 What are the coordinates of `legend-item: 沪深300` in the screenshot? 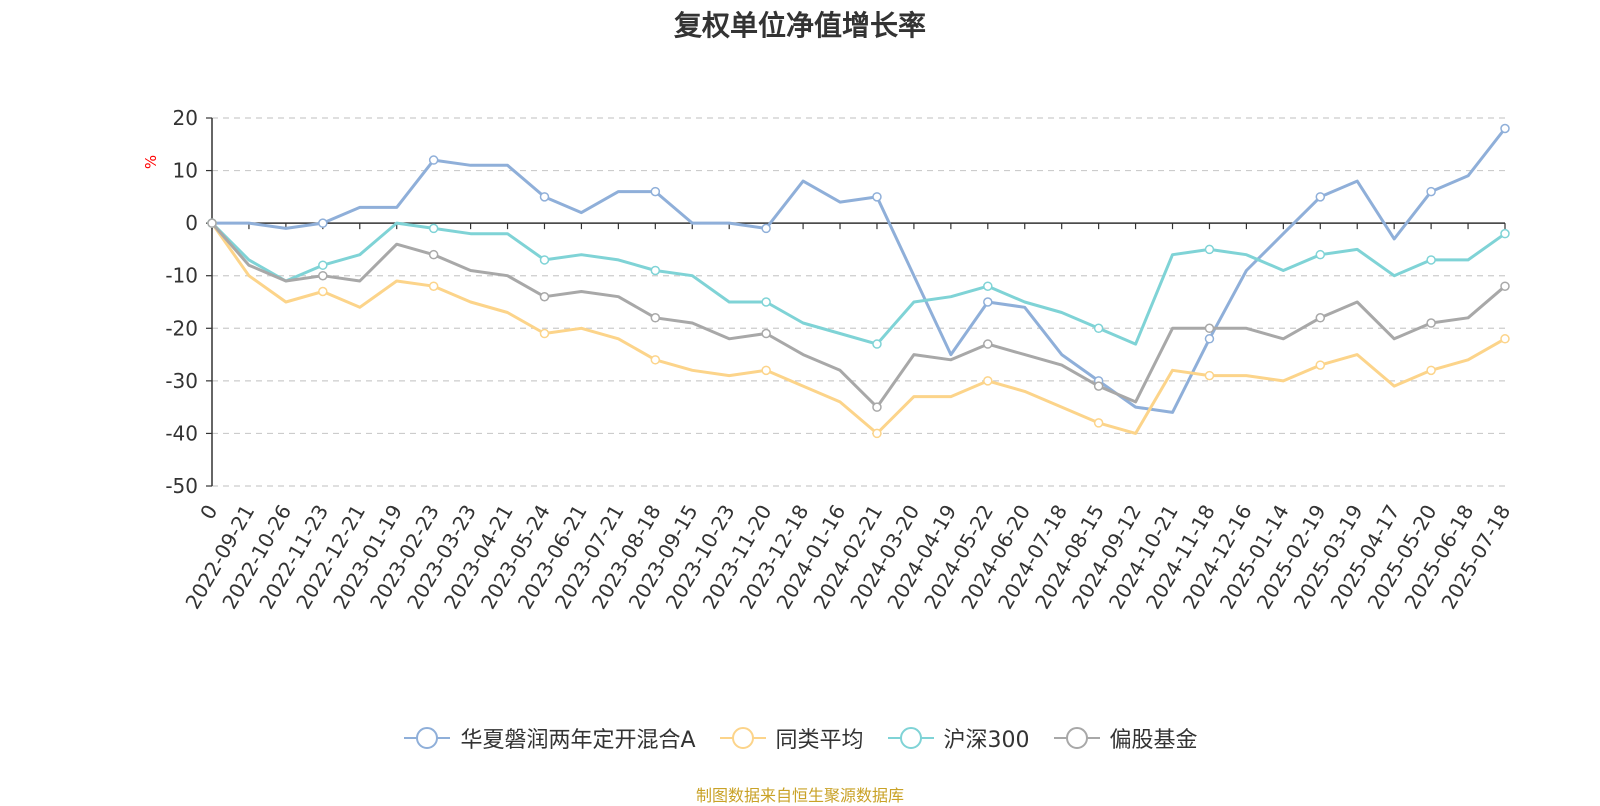 It's located at (958, 738).